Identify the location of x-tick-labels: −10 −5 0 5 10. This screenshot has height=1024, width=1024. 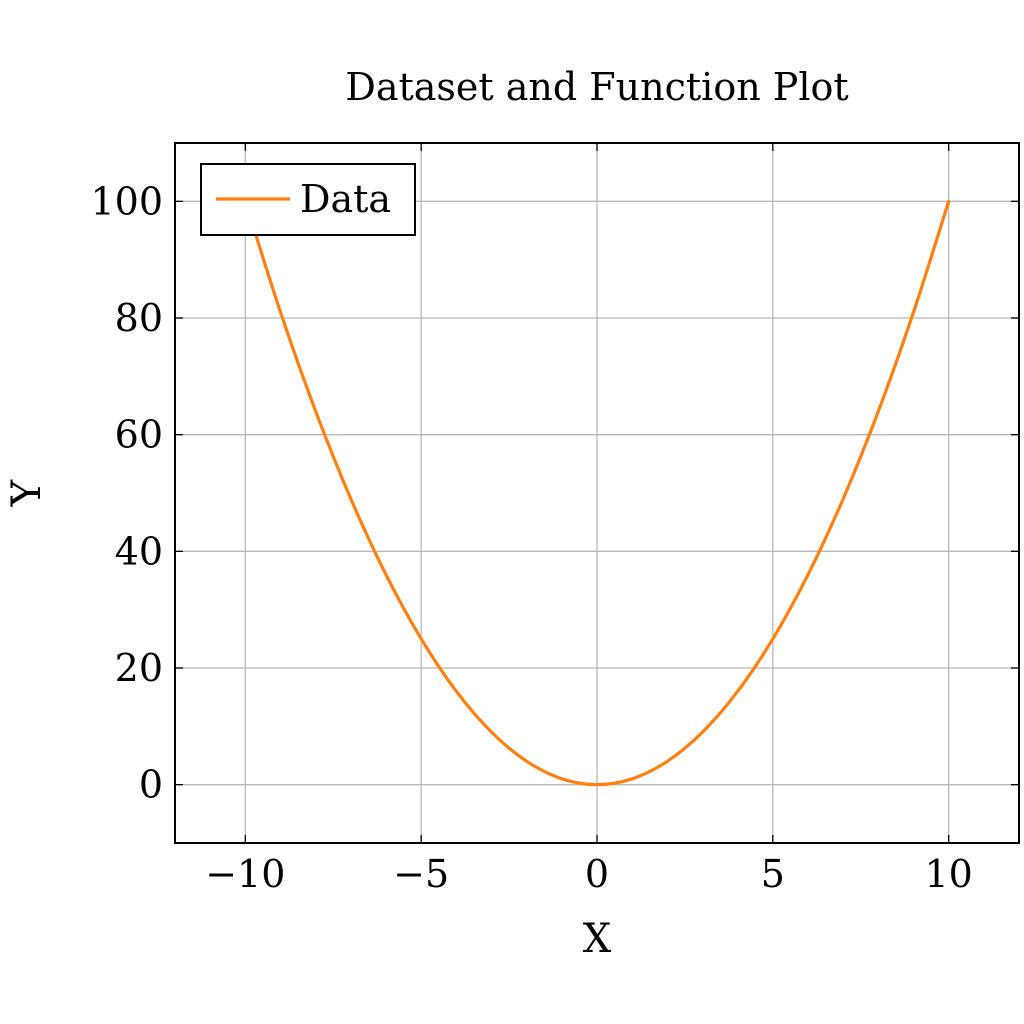
(589, 874).